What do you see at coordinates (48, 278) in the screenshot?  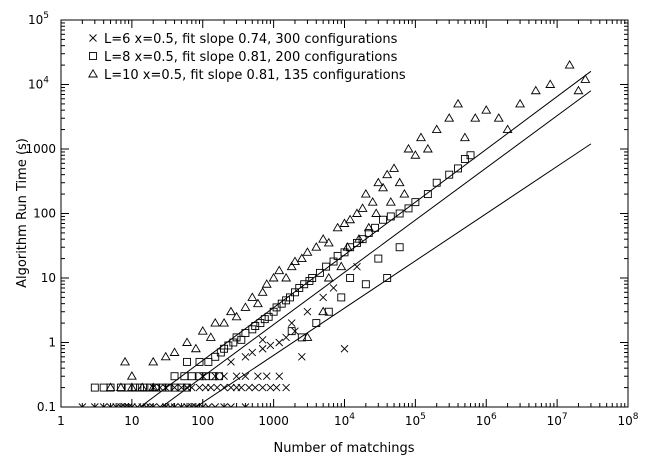 I see `y-tick-label: 10` at bounding box center [48, 278].